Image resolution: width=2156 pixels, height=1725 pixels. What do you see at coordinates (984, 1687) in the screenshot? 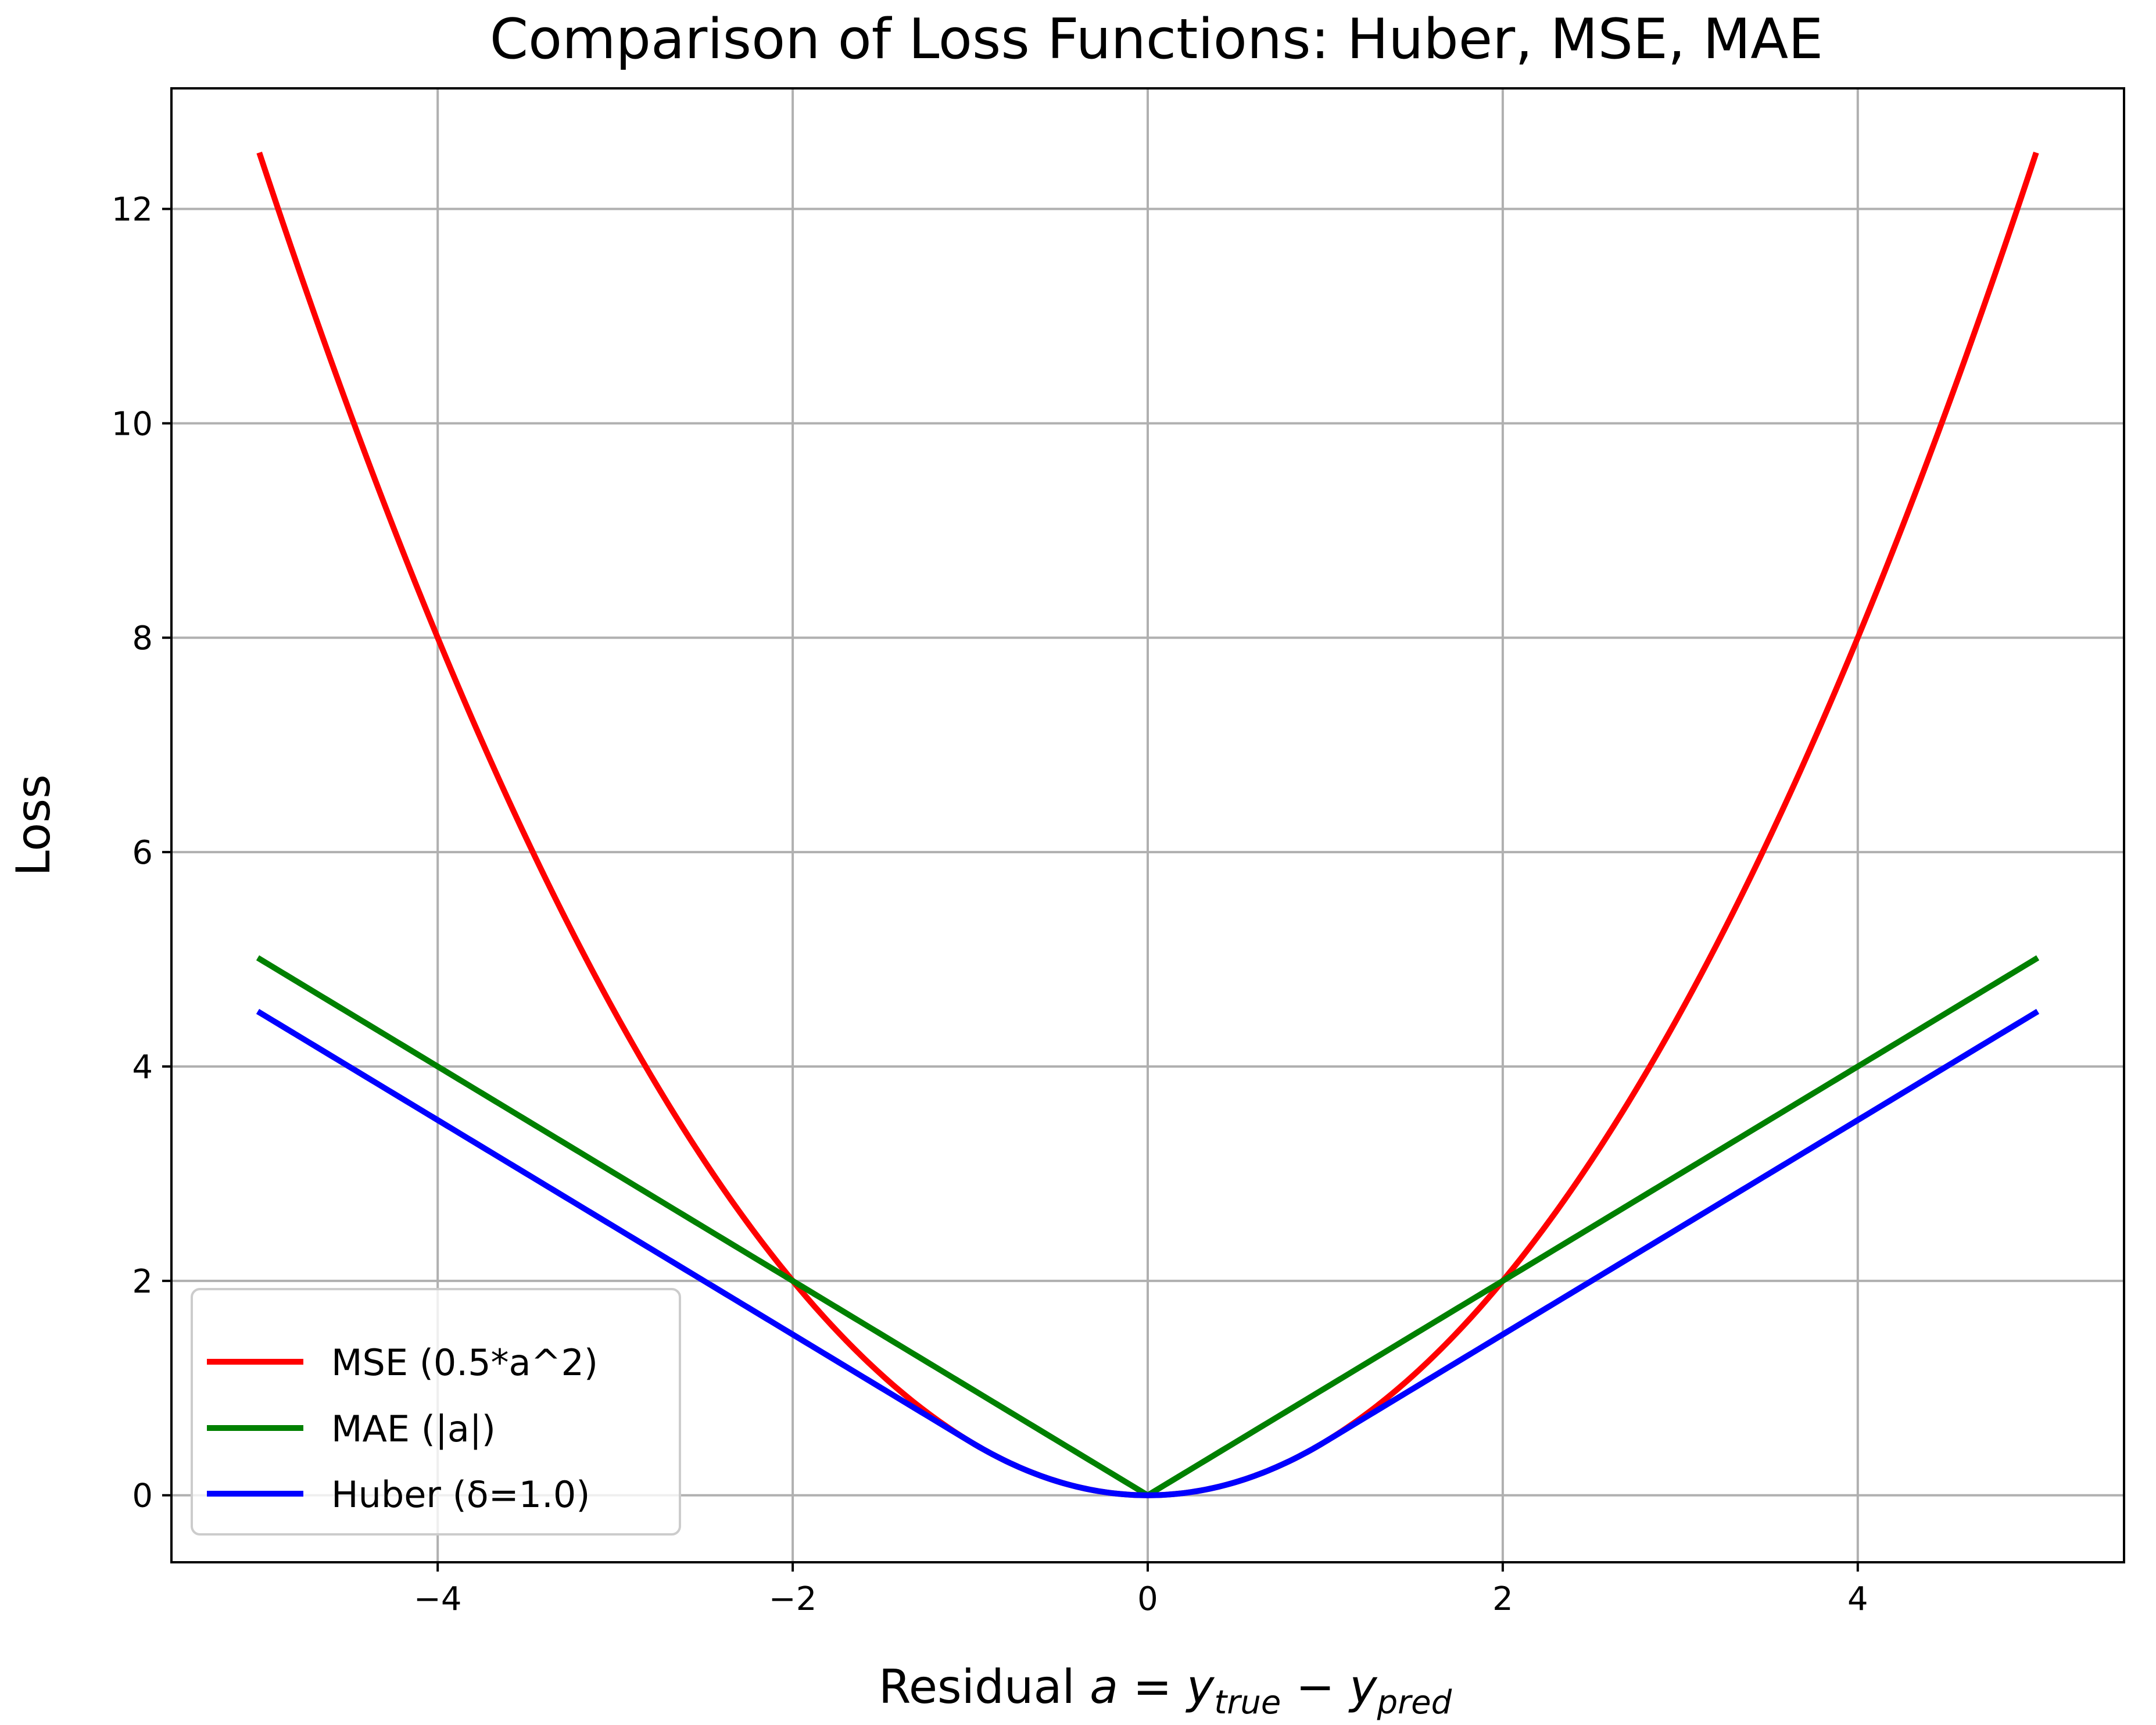
I see `x-axis-label-prefix: Residual` at bounding box center [984, 1687].